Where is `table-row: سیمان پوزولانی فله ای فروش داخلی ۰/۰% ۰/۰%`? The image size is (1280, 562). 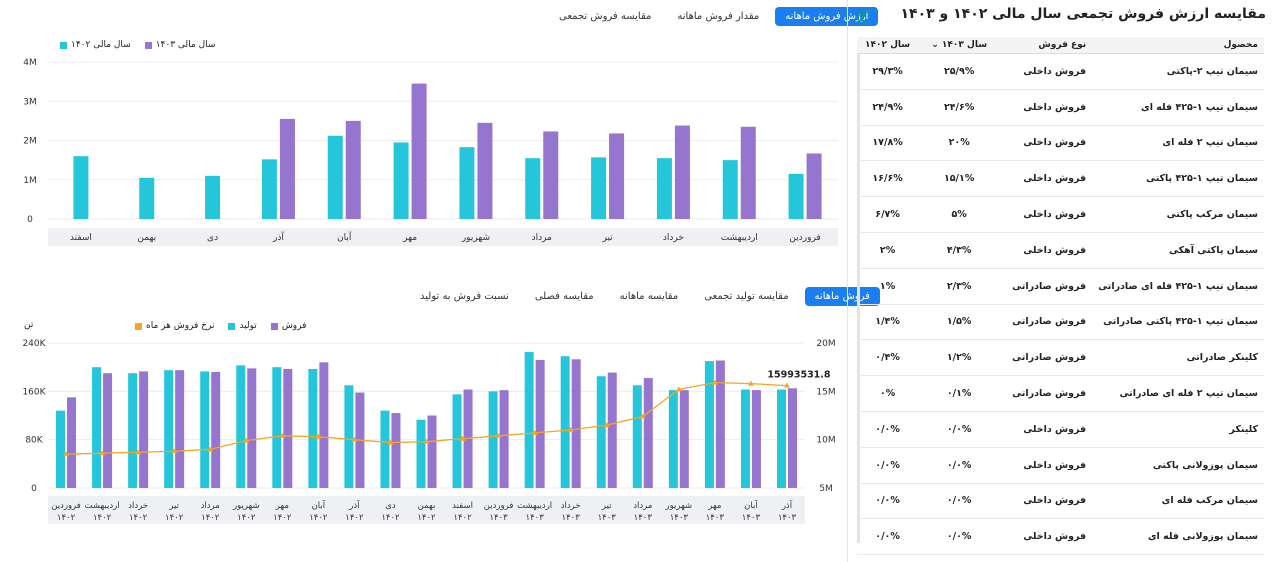 table-row: سیمان پوزولانی فله ای فروش داخلی ۰/۰% ۰/۰% is located at coordinates (1060, 537).